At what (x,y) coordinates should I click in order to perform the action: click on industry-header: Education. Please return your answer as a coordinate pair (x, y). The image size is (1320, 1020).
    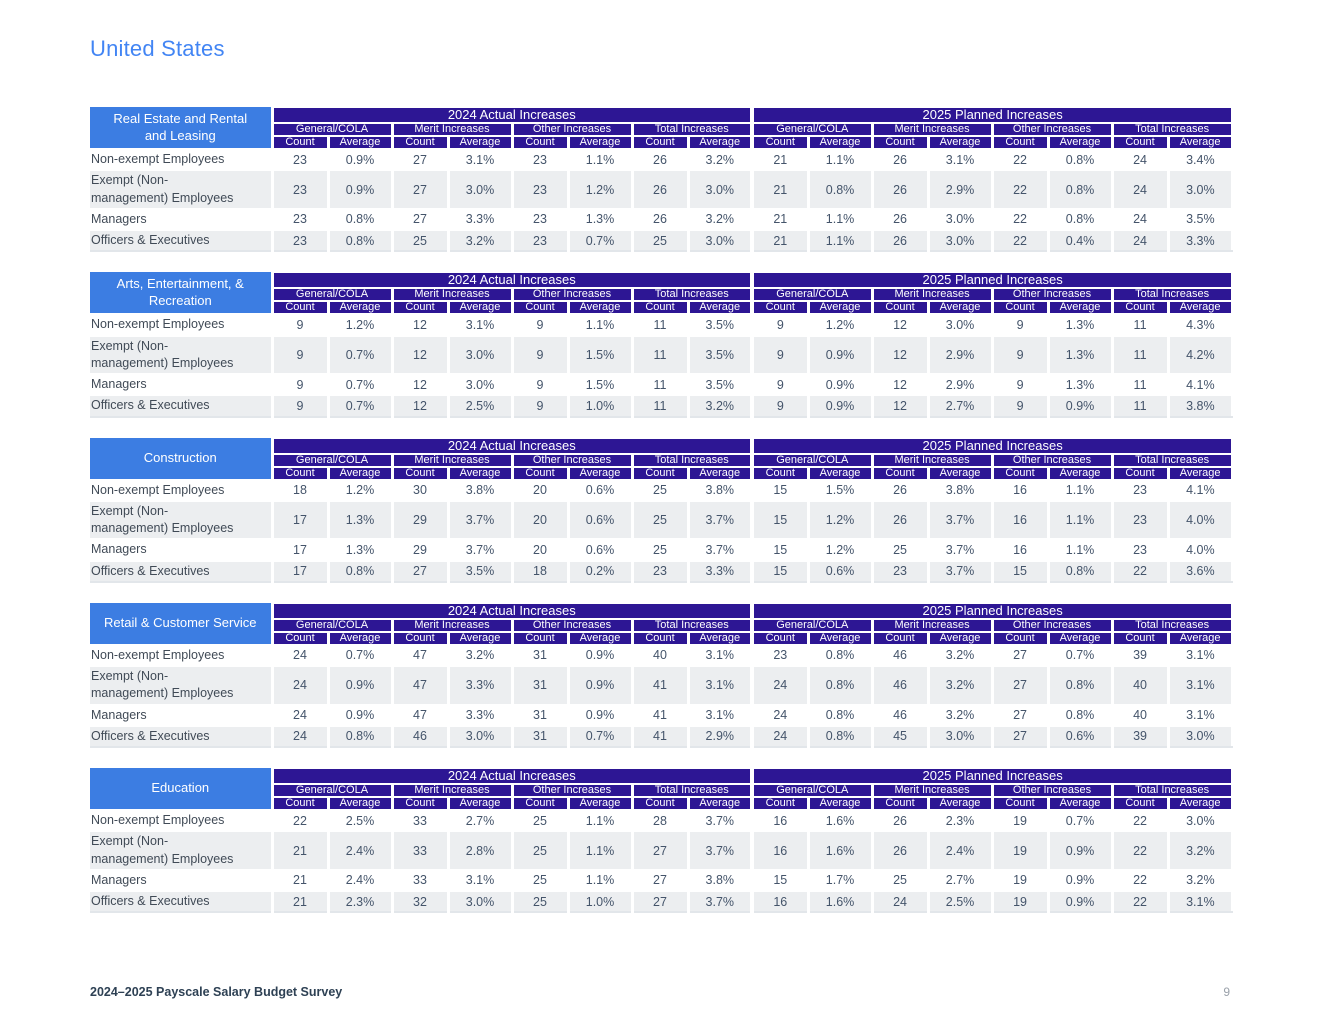
    Looking at the image, I should click on (182, 789).